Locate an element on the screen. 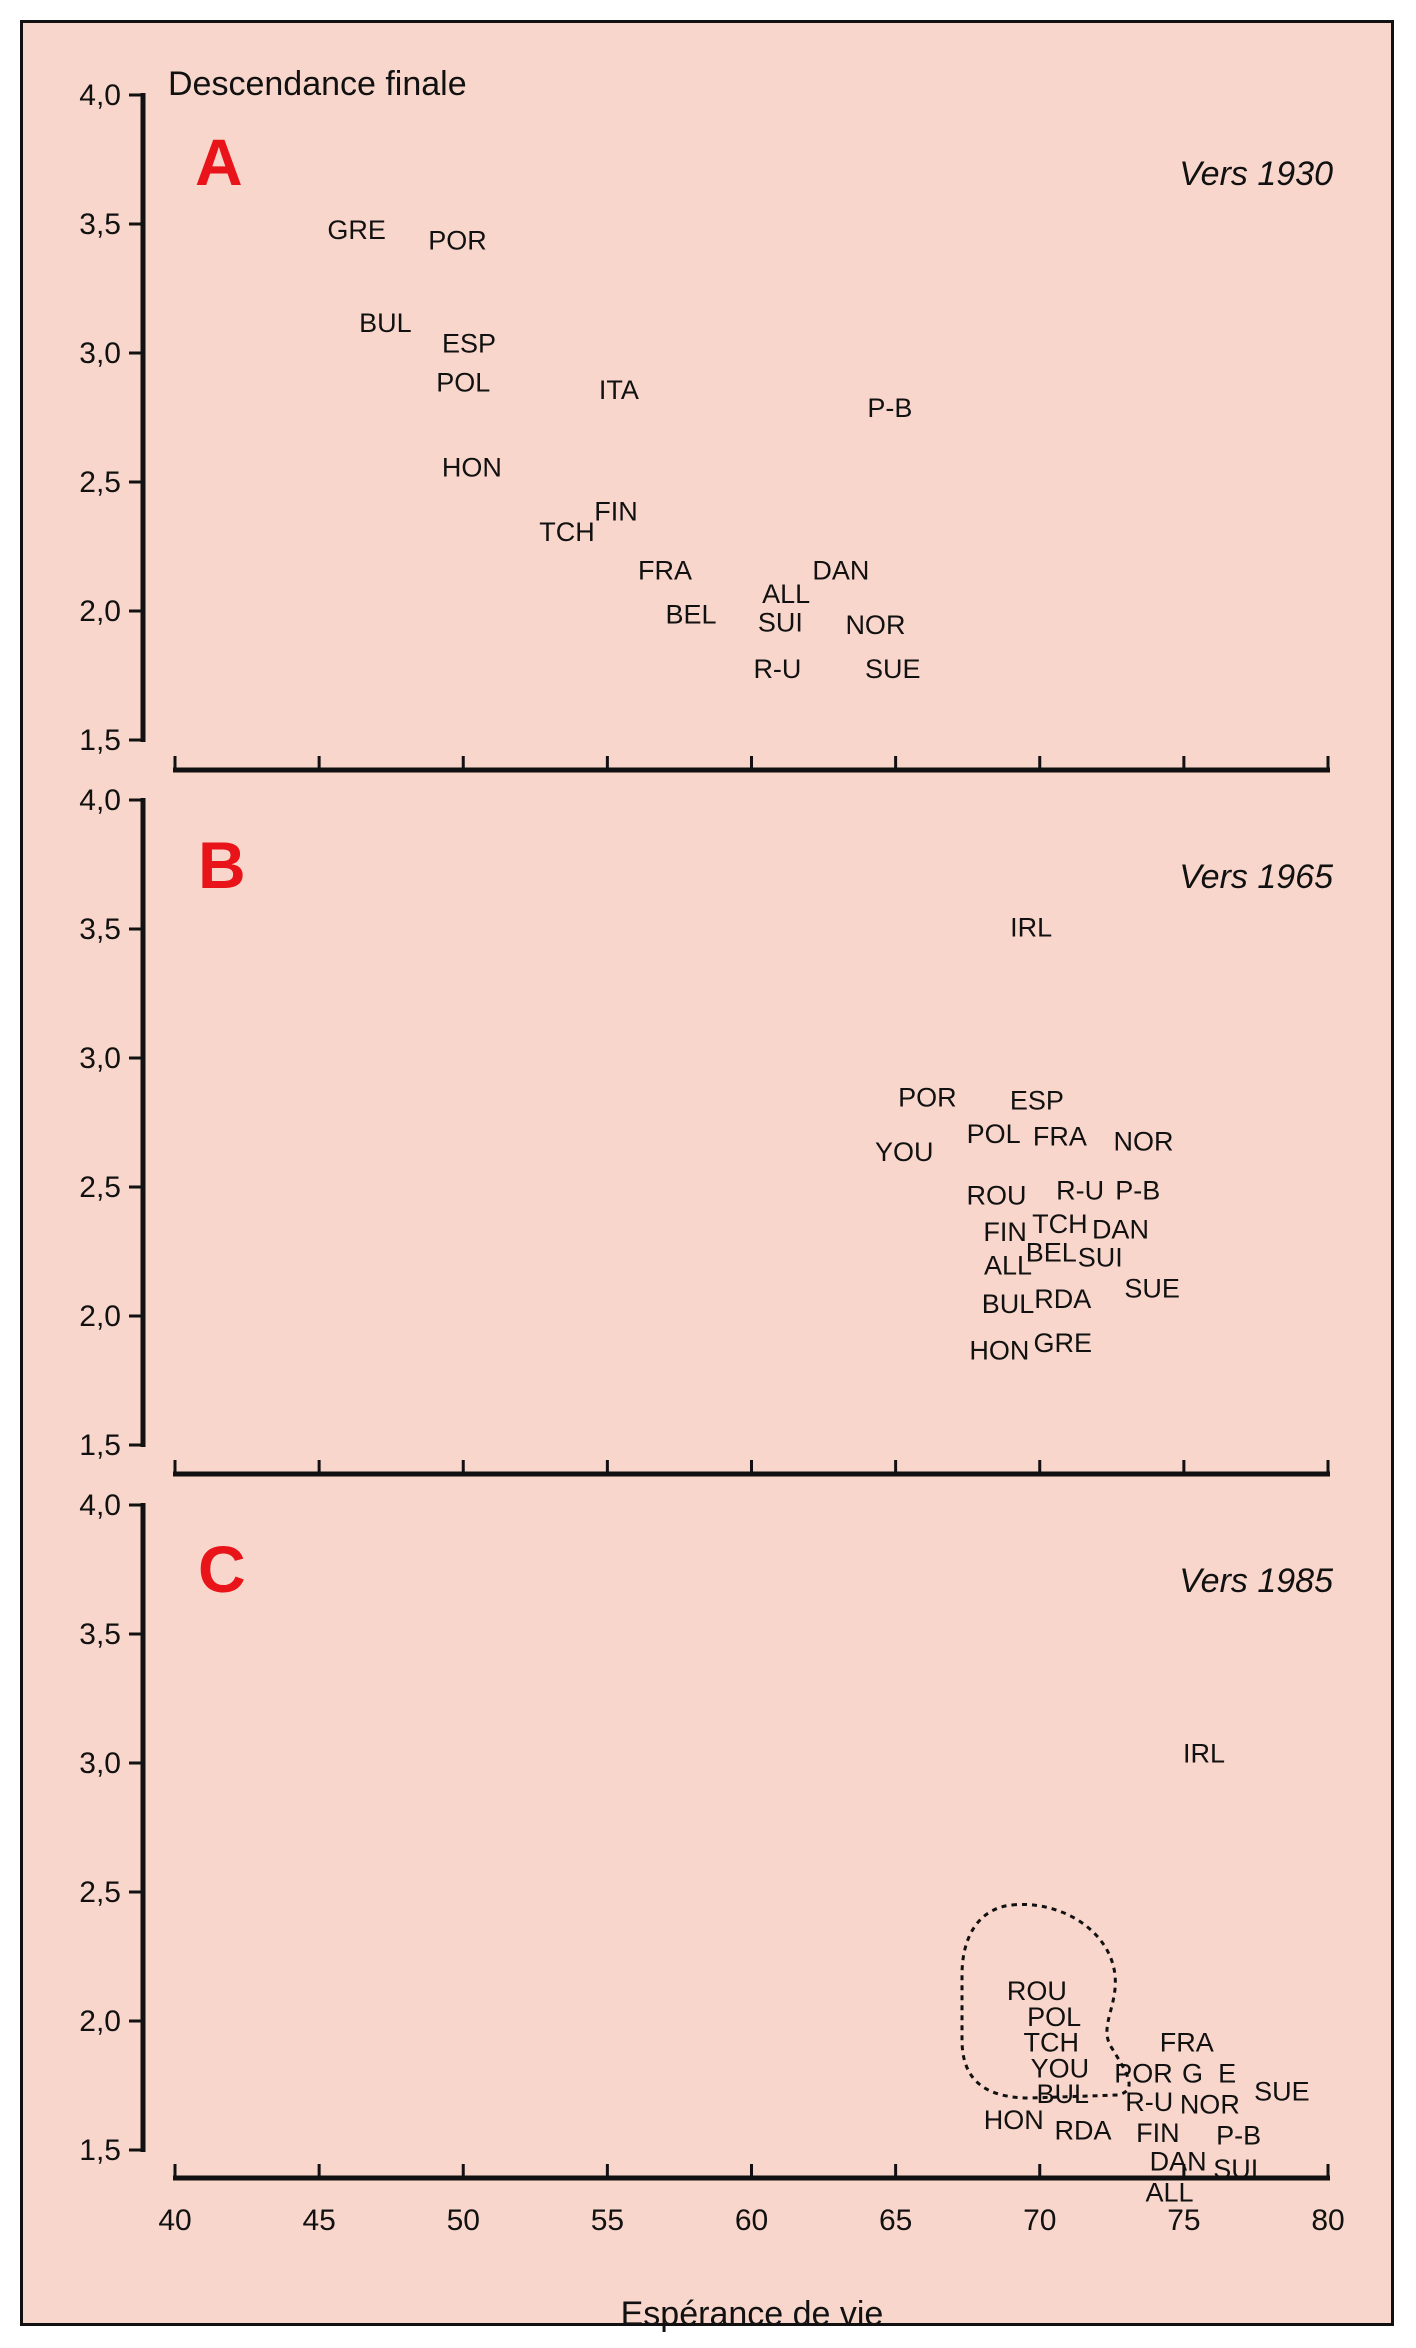 This screenshot has height=2348, width=1416. group-outline is located at coordinates (1045, 2001).